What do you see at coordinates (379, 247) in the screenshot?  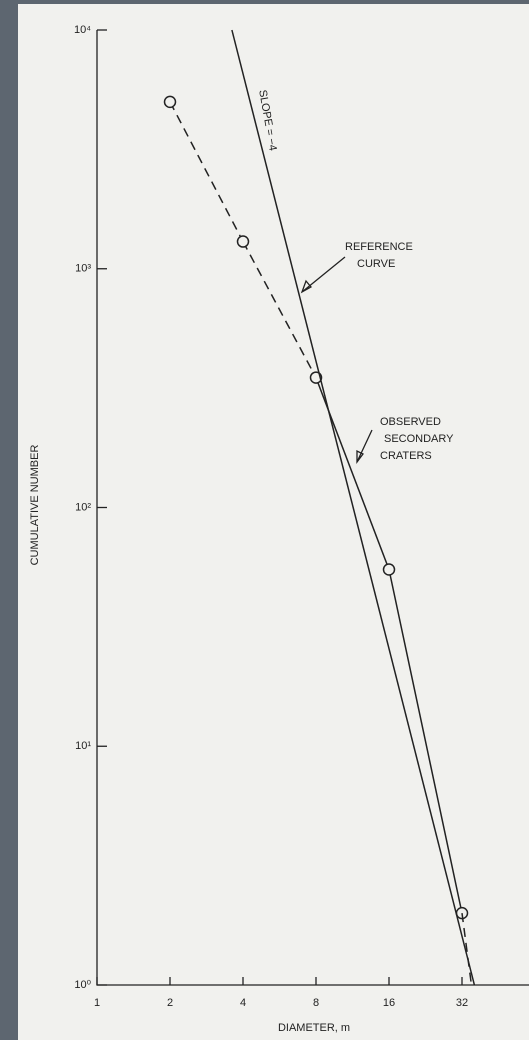 I see `annotation: REFERENCE` at bounding box center [379, 247].